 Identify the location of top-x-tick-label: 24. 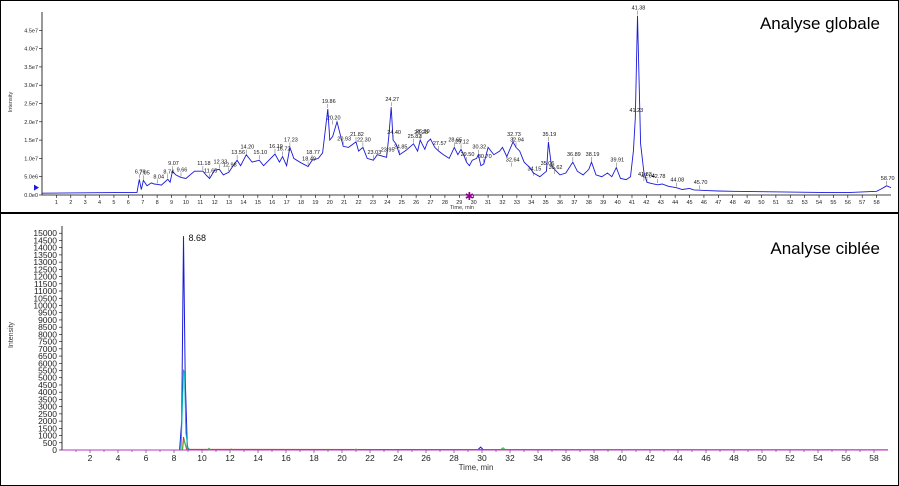
(387, 203).